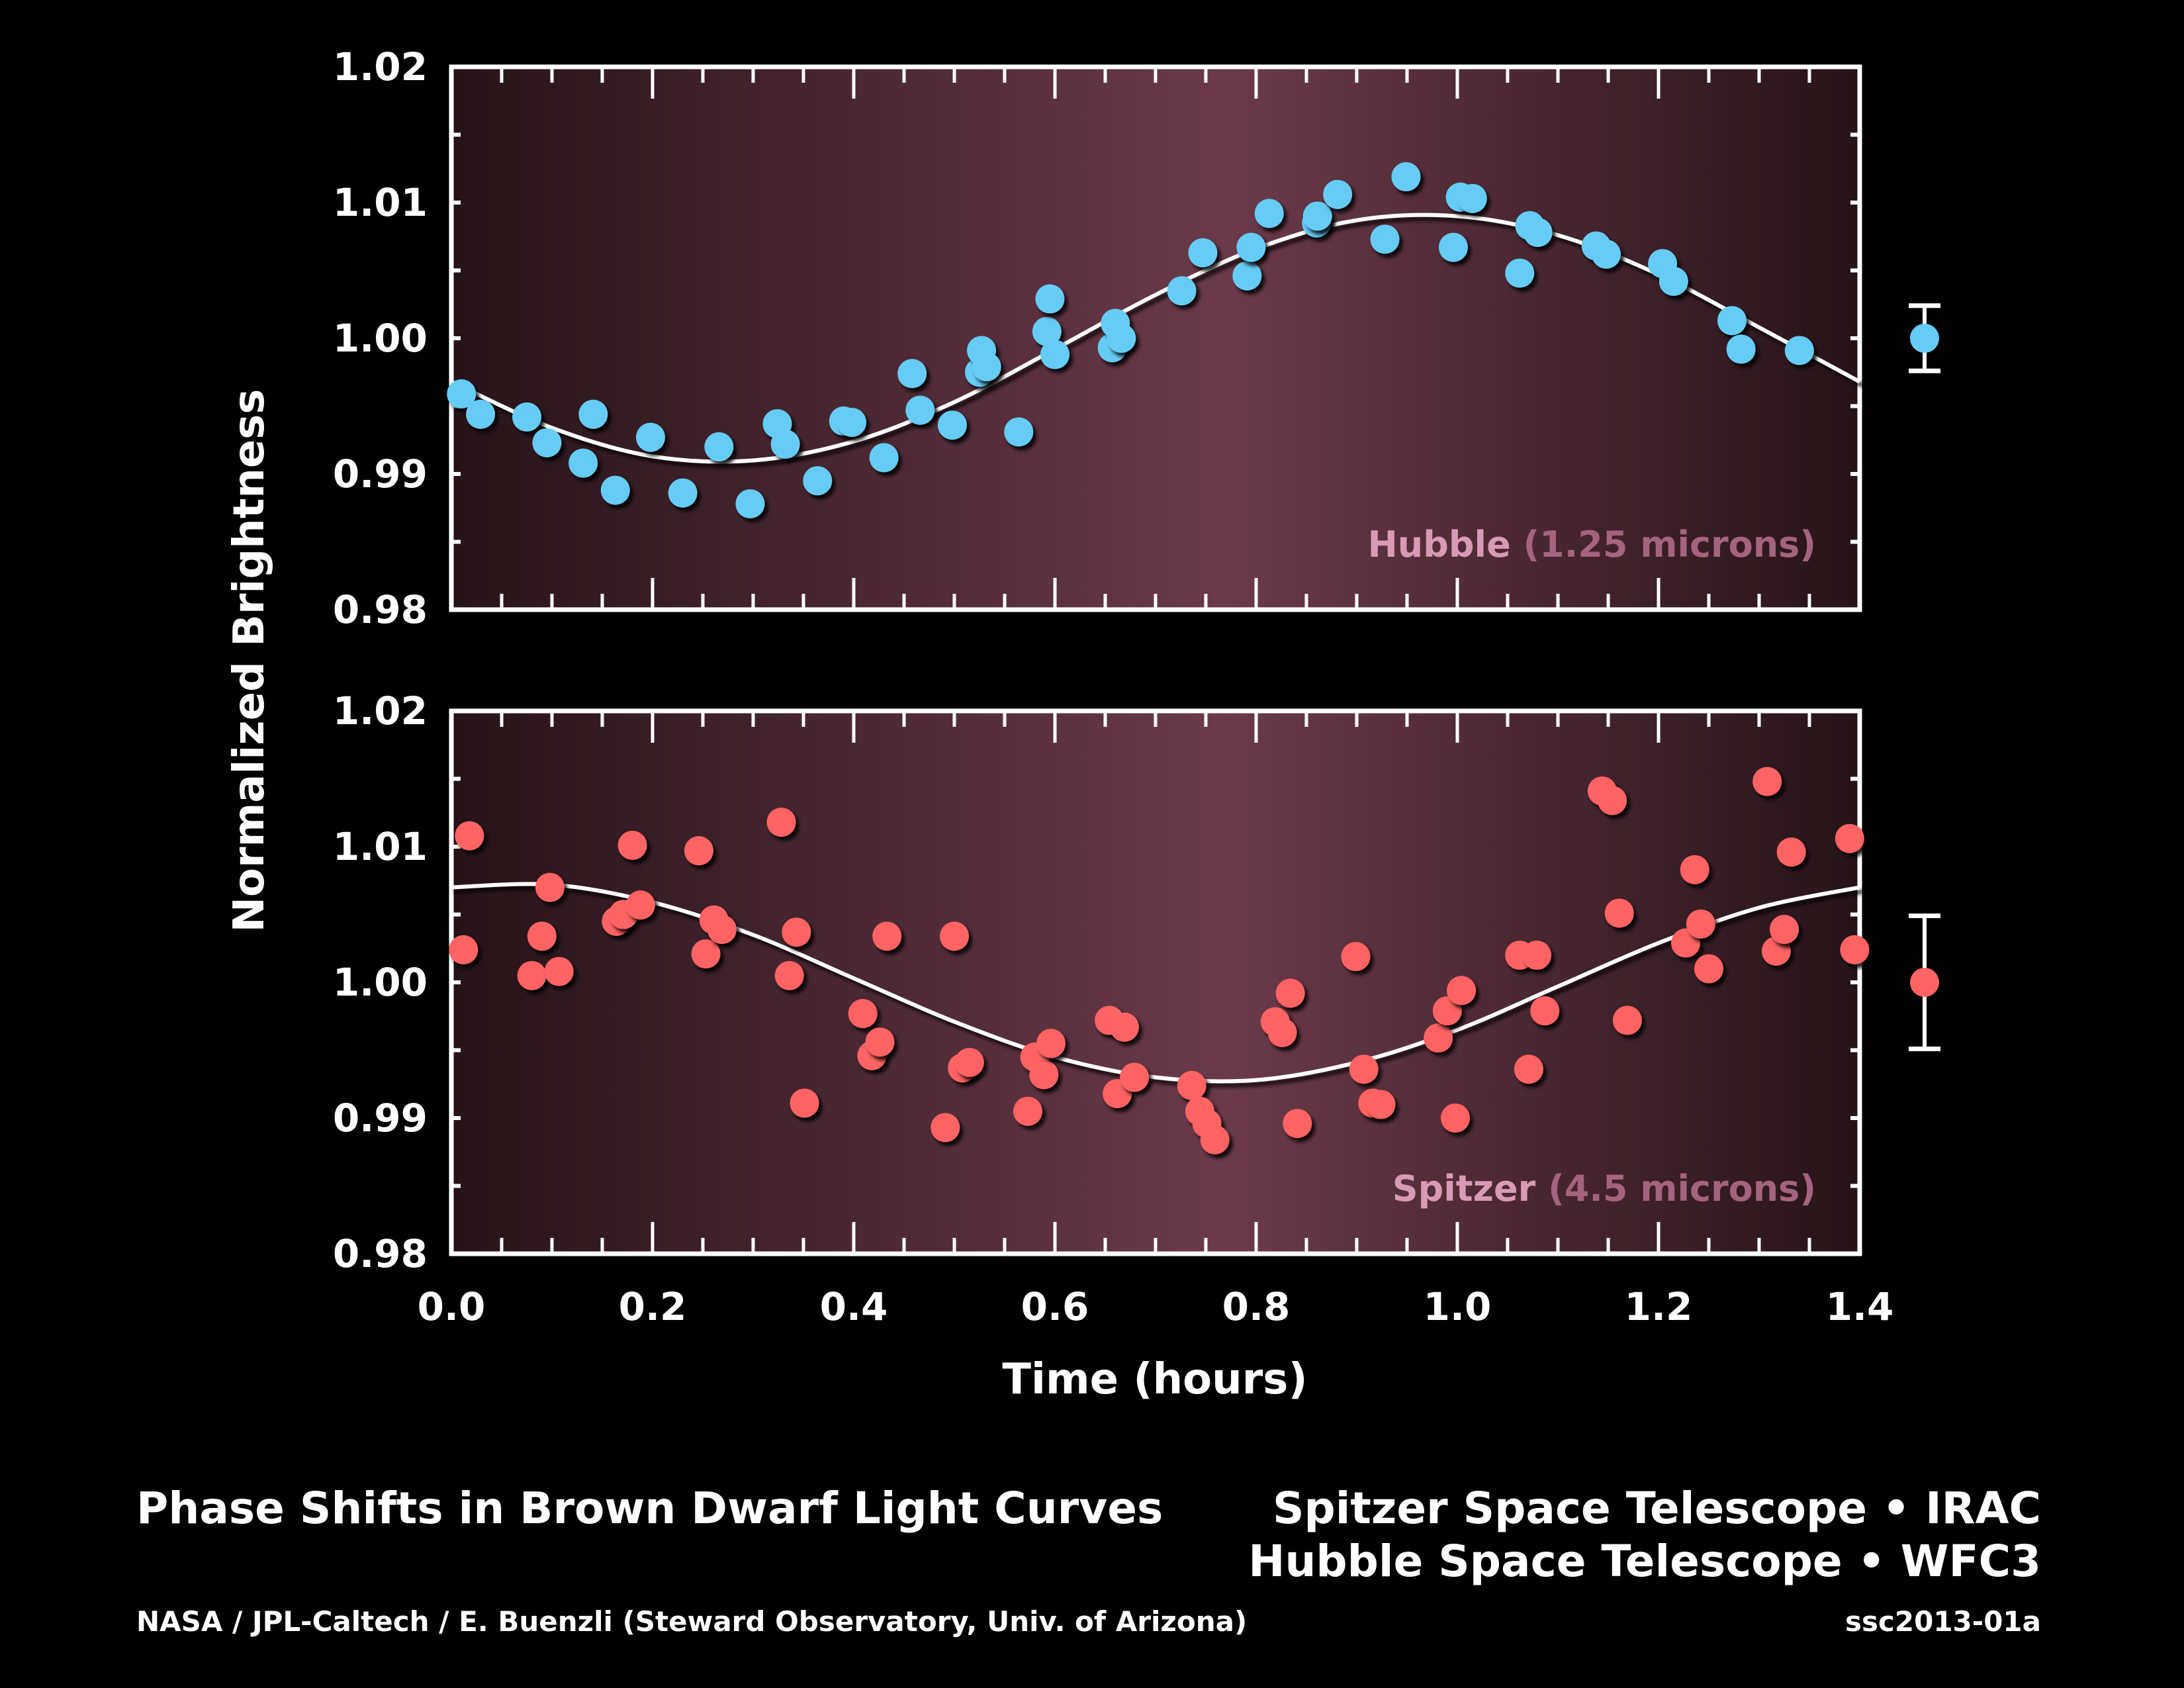  Describe the element at coordinates (452, 1306) in the screenshot. I see `x-tick-label: 0.0` at that location.